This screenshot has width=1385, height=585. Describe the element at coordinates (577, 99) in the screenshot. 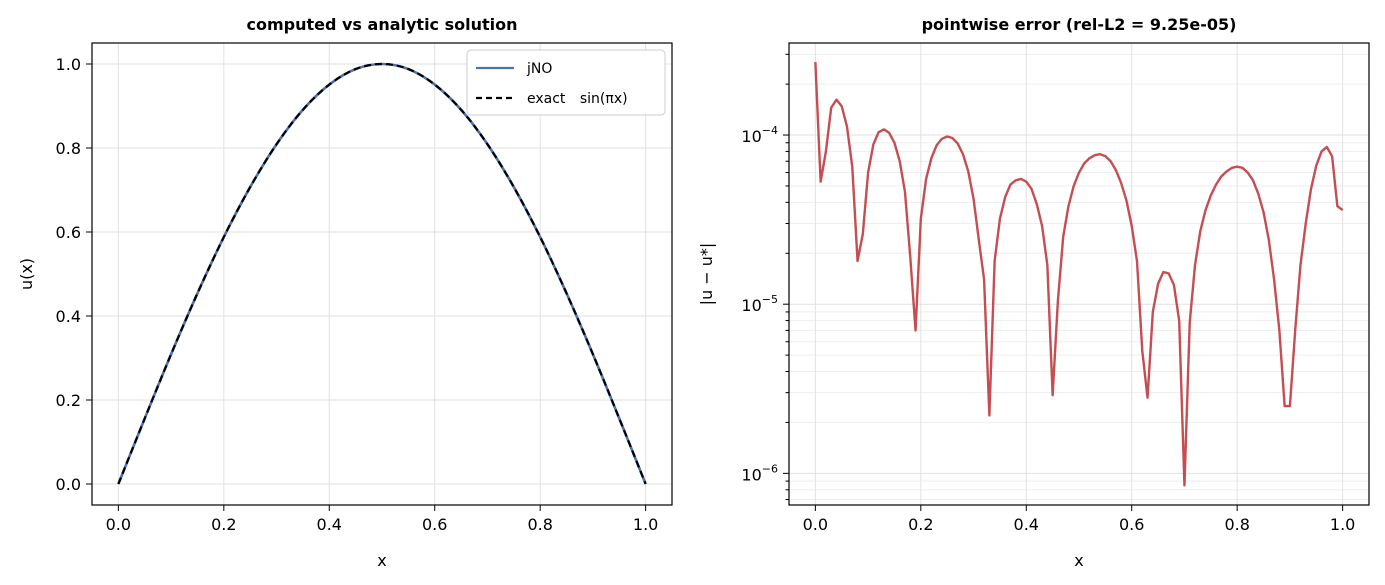

I see `legend-label-exact: exact sin(πx)` at that location.